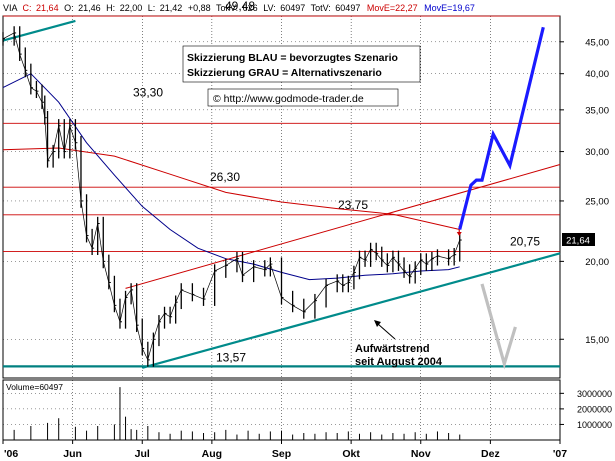 This screenshot has width=615, height=461. I want to click on header-high-value: 22,00, so click(131, 8).